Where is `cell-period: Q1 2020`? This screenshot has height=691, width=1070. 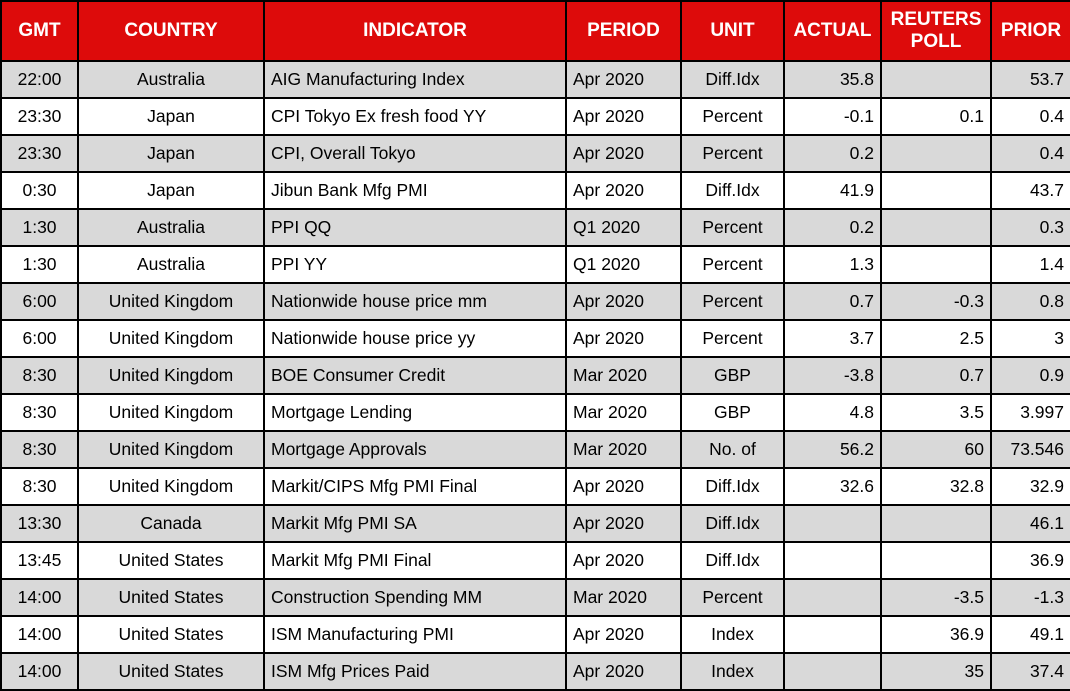 cell-period: Q1 2020 is located at coordinates (623, 264).